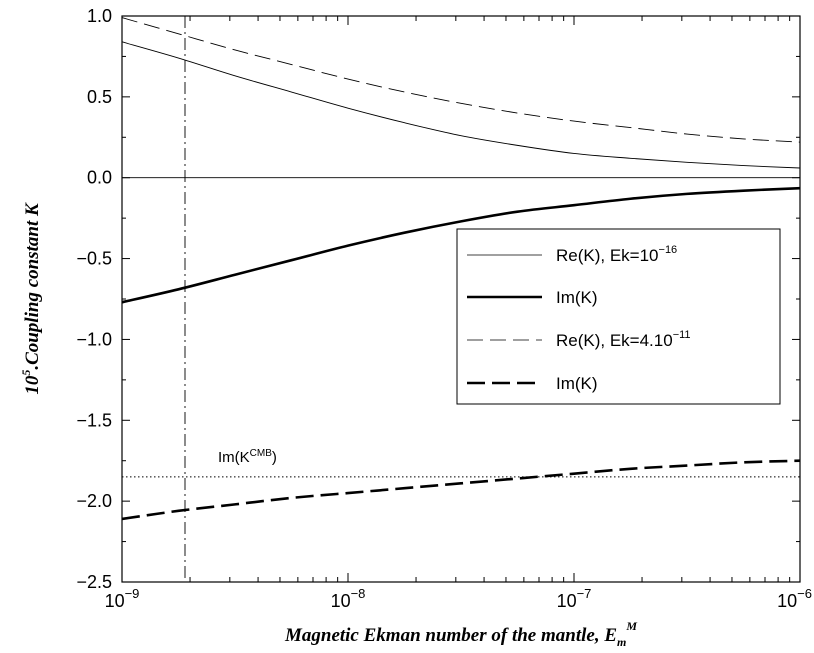  What do you see at coordinates (460, 634) in the screenshot?
I see `x-axis-title: Magnetic Ekman number of the mantle, EmM` at bounding box center [460, 634].